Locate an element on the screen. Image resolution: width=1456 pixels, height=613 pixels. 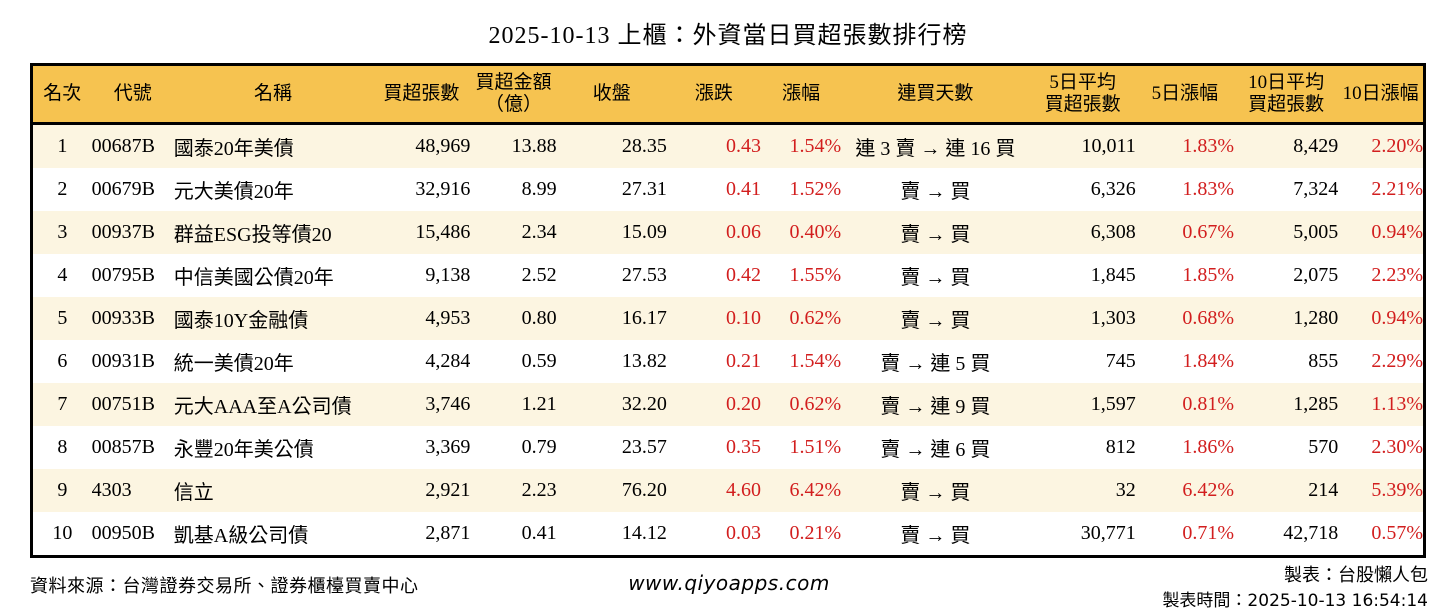
cell-close: 28.35 is located at coordinates (644, 146).